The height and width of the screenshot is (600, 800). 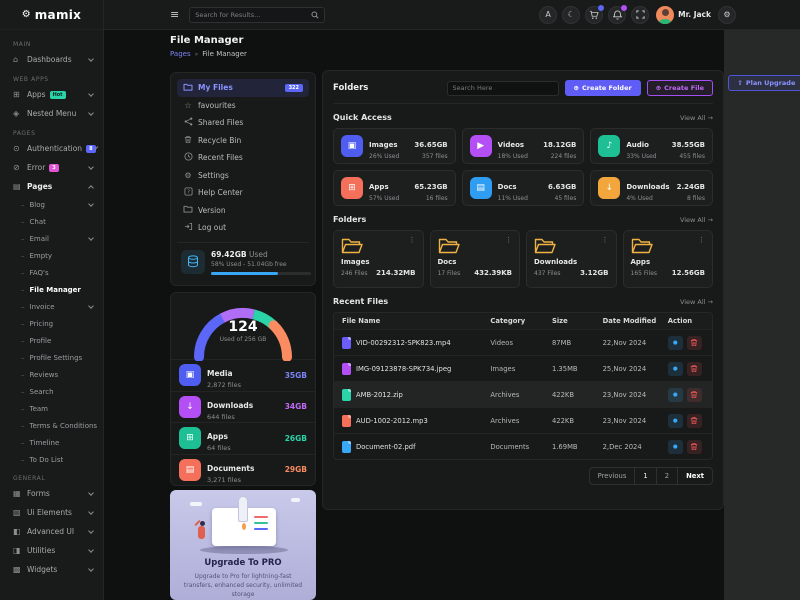 I want to click on filemenu-recent-files: Recent Files, so click(x=243, y=158).